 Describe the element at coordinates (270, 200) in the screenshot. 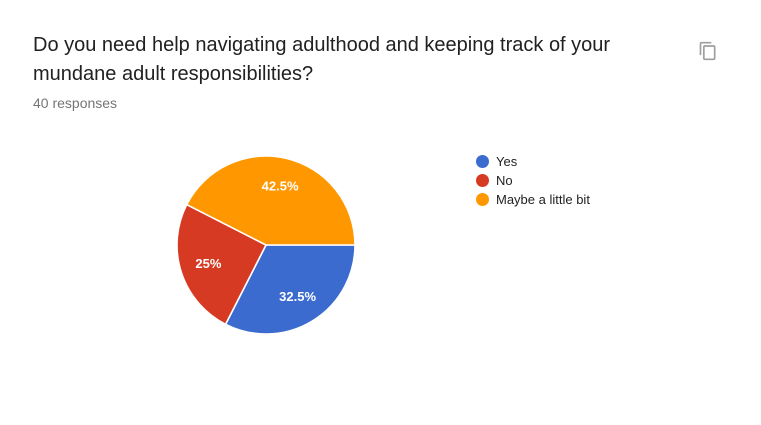

I see `pie-slice-maybe-a-little-bit` at that location.